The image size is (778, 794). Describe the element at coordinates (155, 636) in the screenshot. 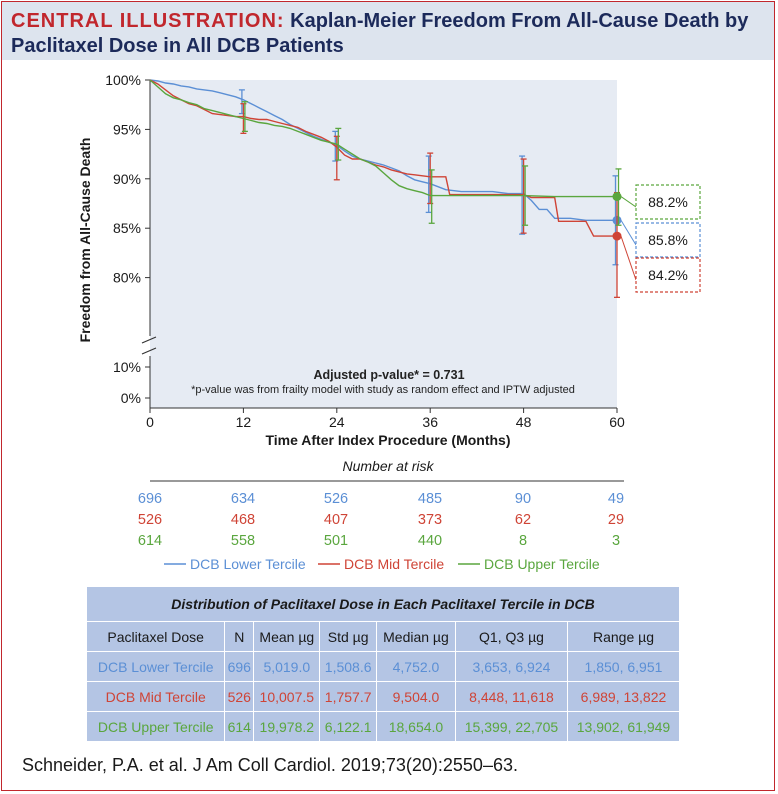

I see `dose-table-header: Paclitaxel Dose` at that location.